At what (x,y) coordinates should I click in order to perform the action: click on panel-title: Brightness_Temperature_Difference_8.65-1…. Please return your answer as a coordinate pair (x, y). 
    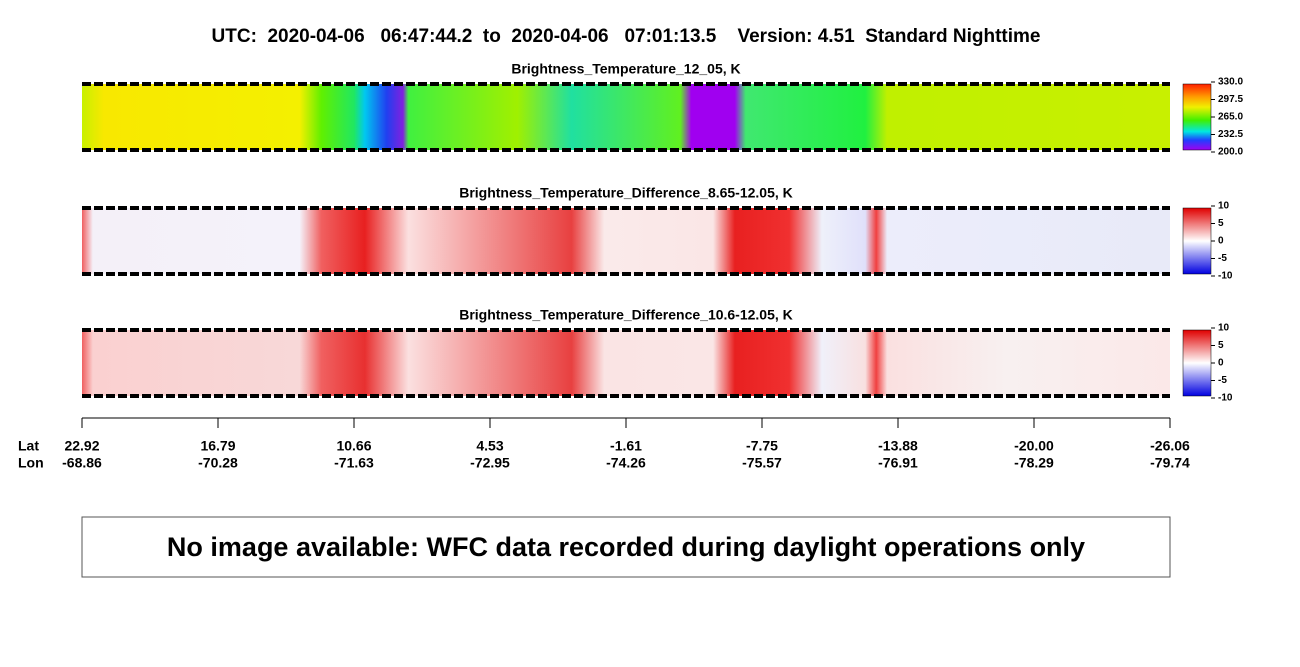
    Looking at the image, I should click on (626, 193).